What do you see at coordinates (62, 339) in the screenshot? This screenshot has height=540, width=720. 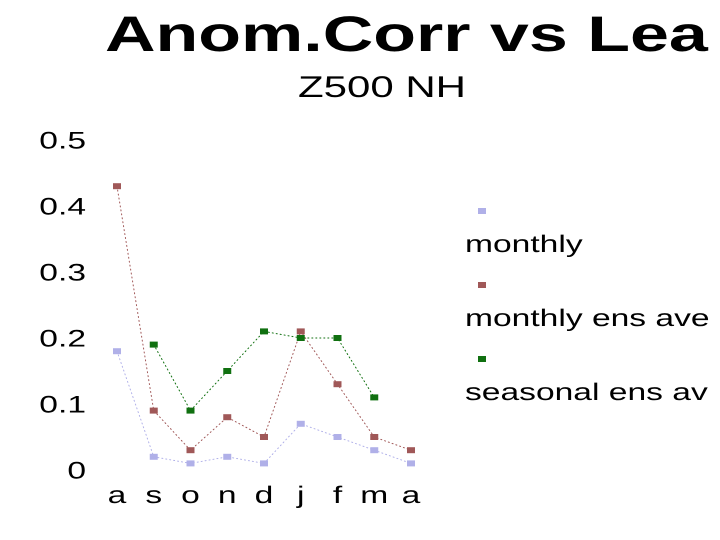 I see `y-tick-label: 0.2` at bounding box center [62, 339].